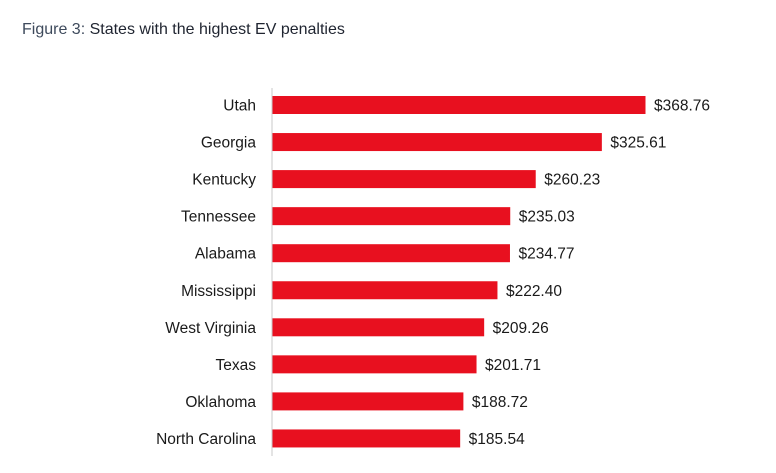 This screenshot has height=473, width=776. I want to click on value-label: $209.26, so click(521, 328).